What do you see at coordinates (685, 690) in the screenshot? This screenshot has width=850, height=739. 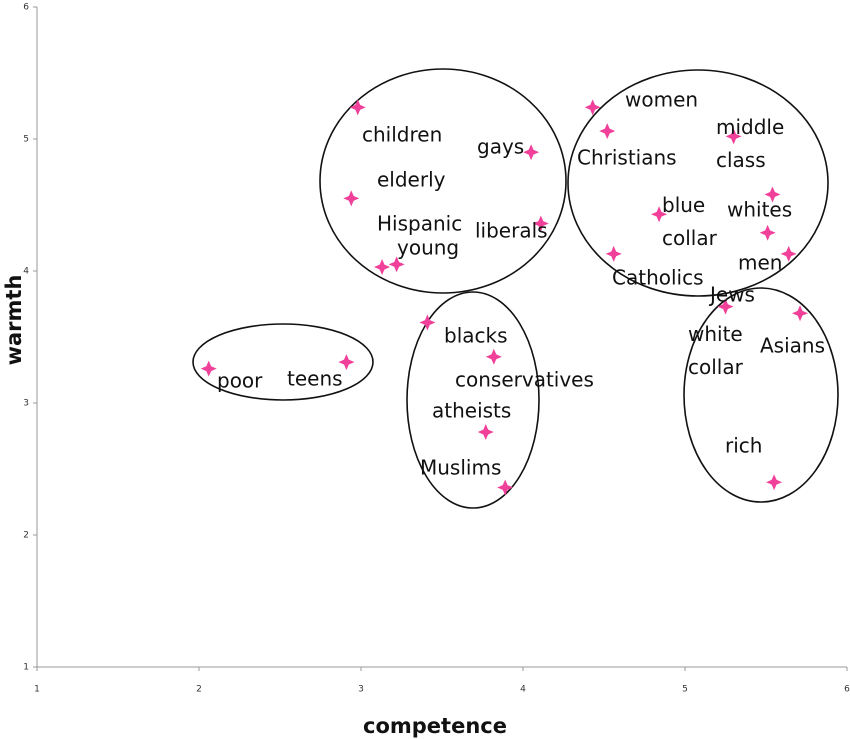 I see `x-tick-label: 5` at bounding box center [685, 690].